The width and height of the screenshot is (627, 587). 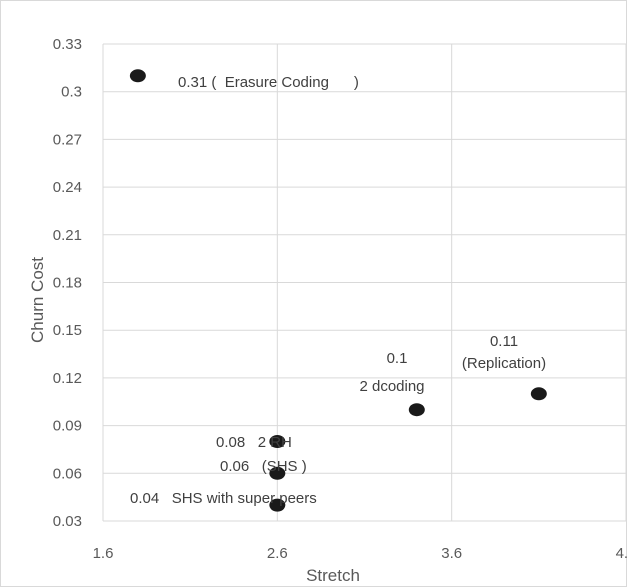 What do you see at coordinates (360, 553) in the screenshot?
I see `x-tick-labels: 1.6 2.6 3.6 4.6` at bounding box center [360, 553].